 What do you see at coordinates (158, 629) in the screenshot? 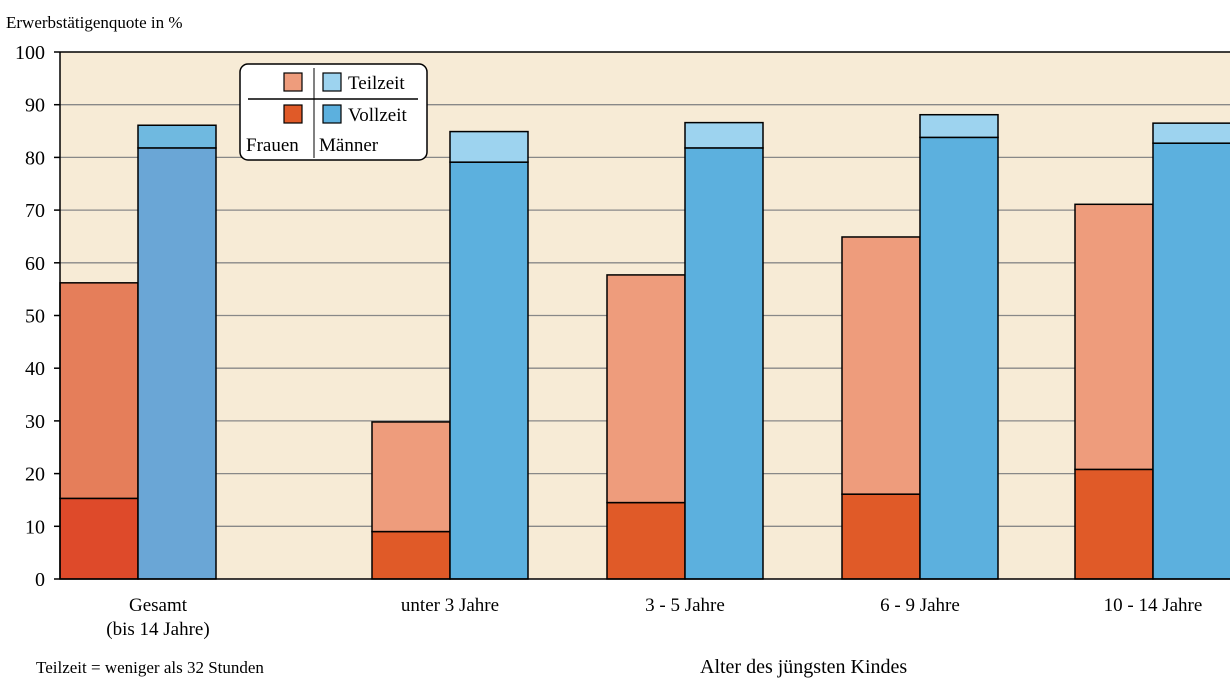
I see `category-label-gesamt-line2: (bis 14 Jahre)` at bounding box center [158, 629].